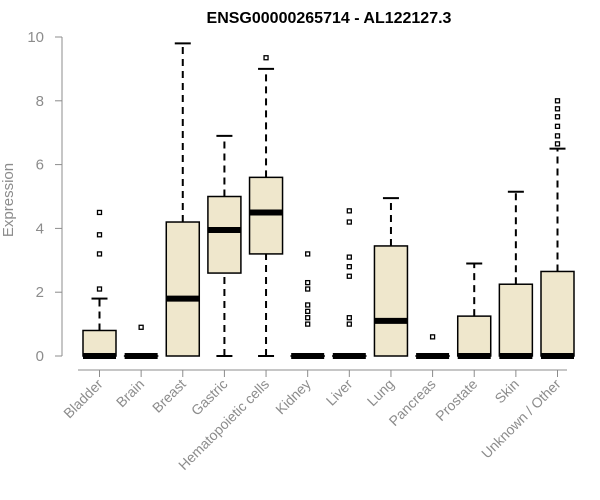  What do you see at coordinates (169, 396) in the screenshot?
I see `x-tick-label: Breast` at bounding box center [169, 396].